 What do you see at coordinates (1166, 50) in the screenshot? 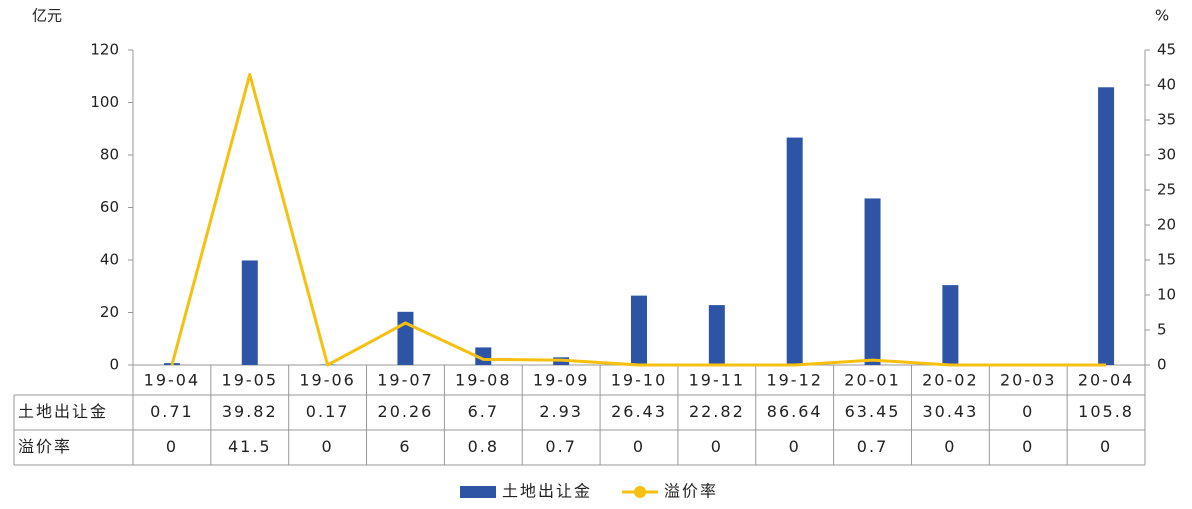
I see `y2-tick-label: 45` at bounding box center [1166, 50].